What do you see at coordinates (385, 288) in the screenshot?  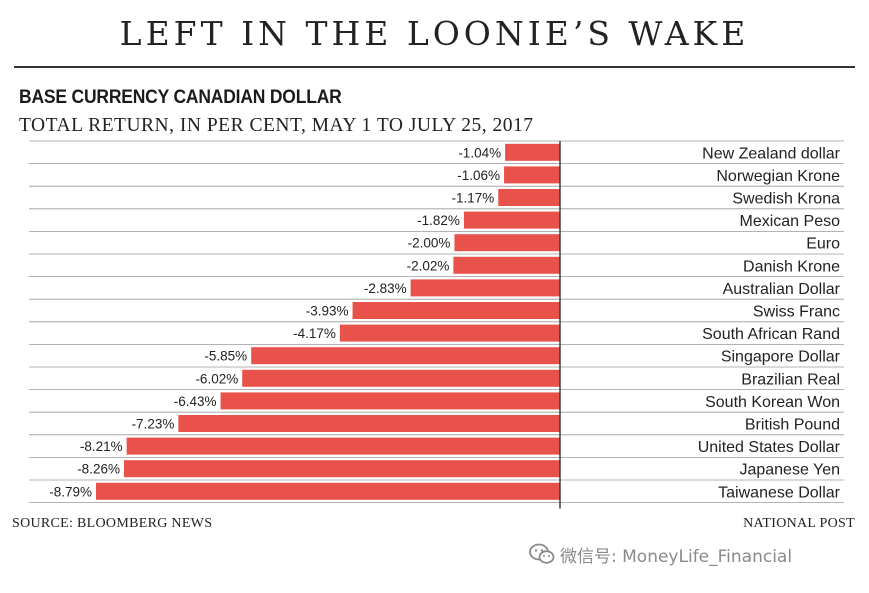 I see `data-label: -2.83%` at bounding box center [385, 288].